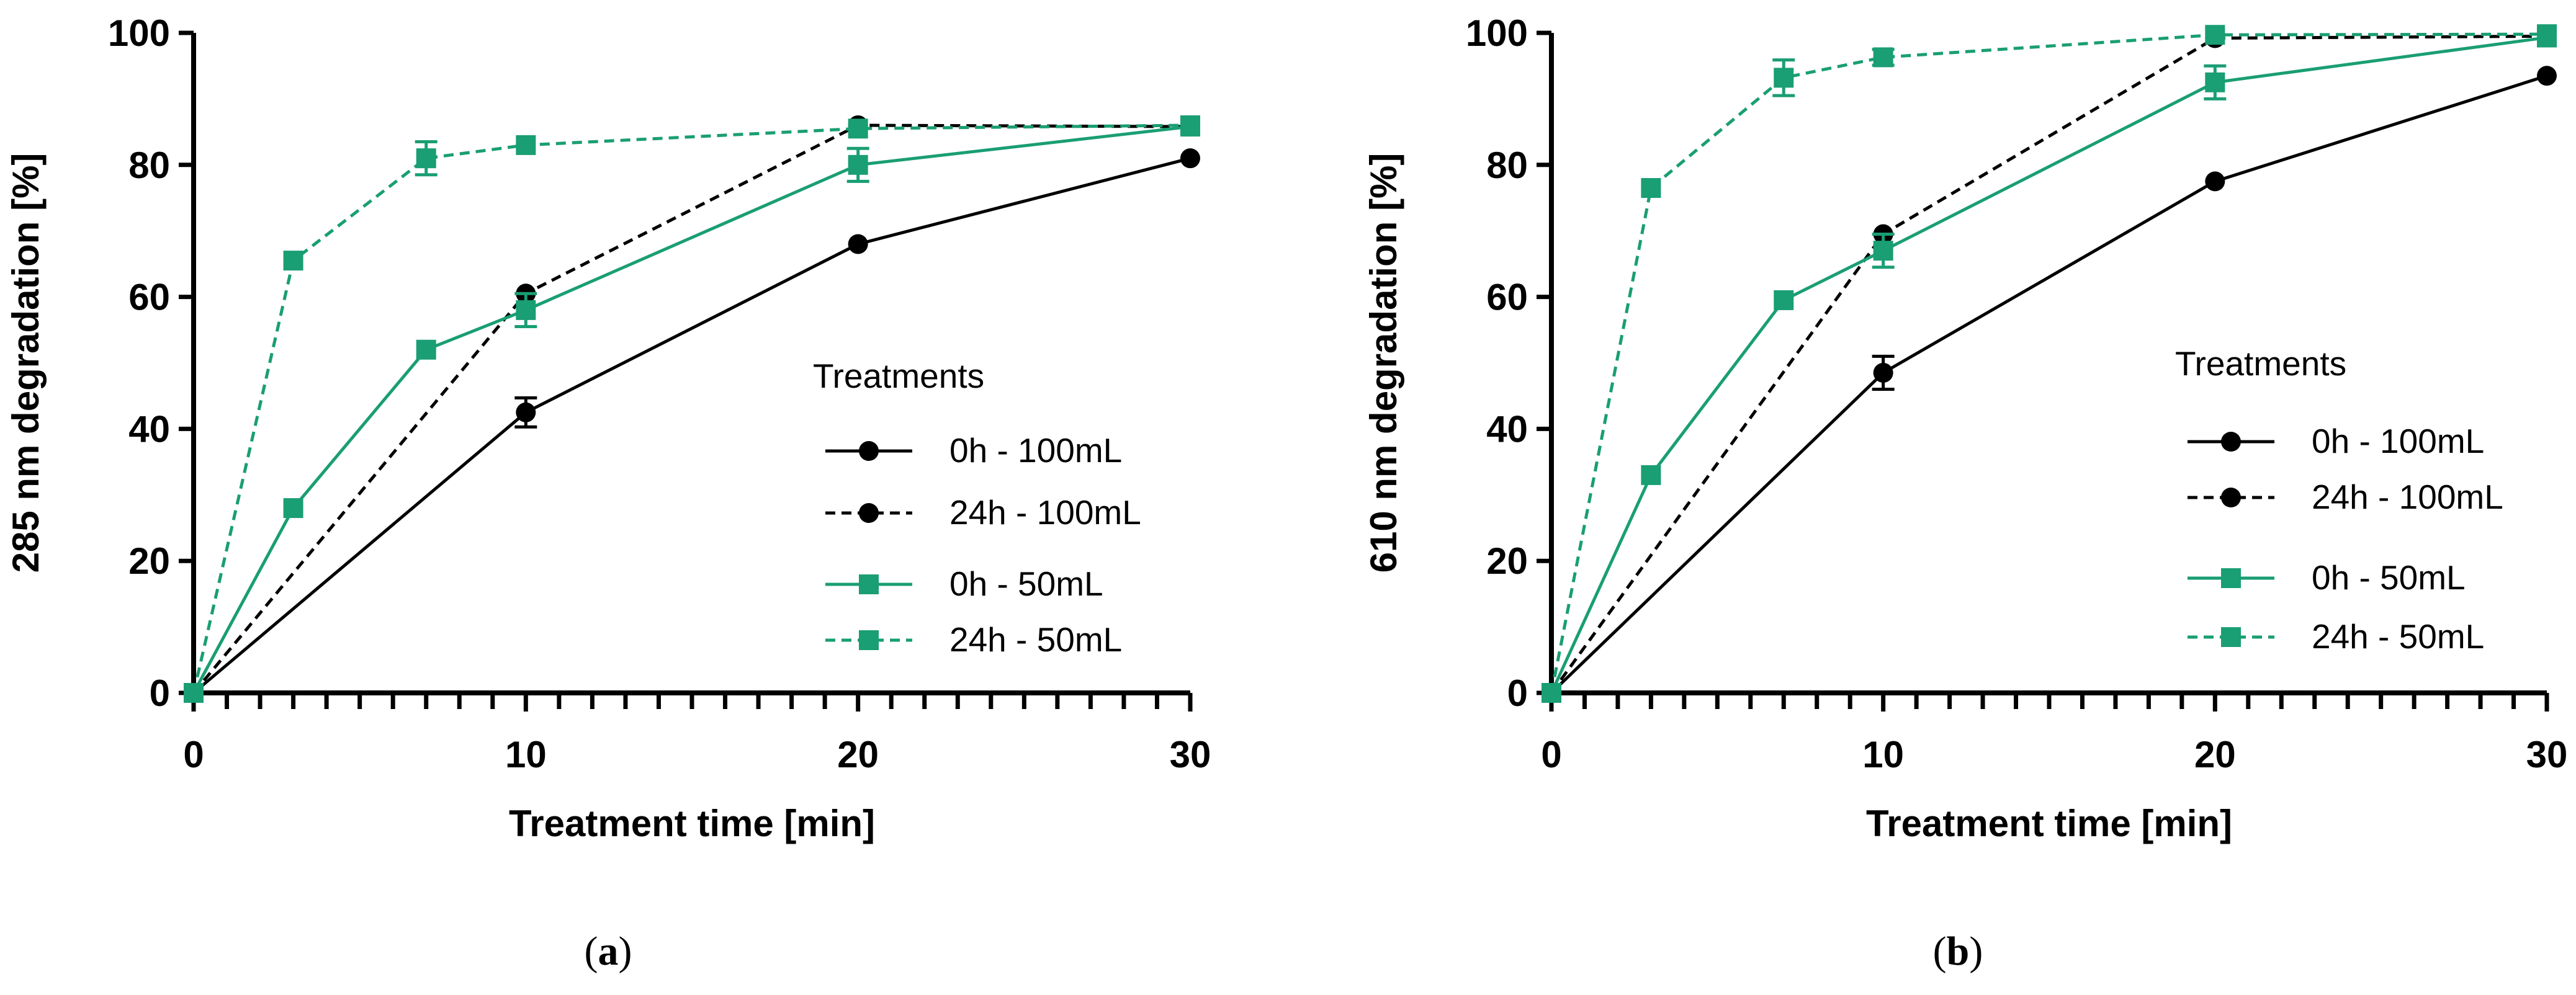 Image resolution: width=2576 pixels, height=995 pixels. Describe the element at coordinates (1958, 951) in the screenshot. I see `panel-label: (b)` at that location.